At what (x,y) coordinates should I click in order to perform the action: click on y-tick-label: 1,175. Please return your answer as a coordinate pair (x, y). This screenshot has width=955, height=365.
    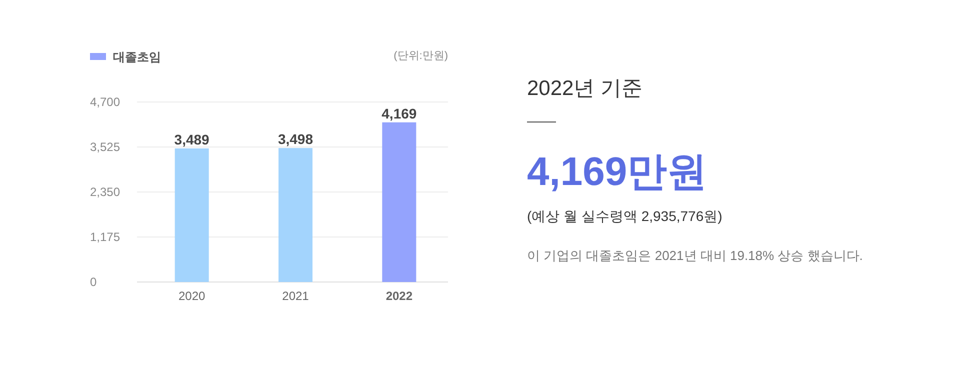
    Looking at the image, I should click on (105, 237).